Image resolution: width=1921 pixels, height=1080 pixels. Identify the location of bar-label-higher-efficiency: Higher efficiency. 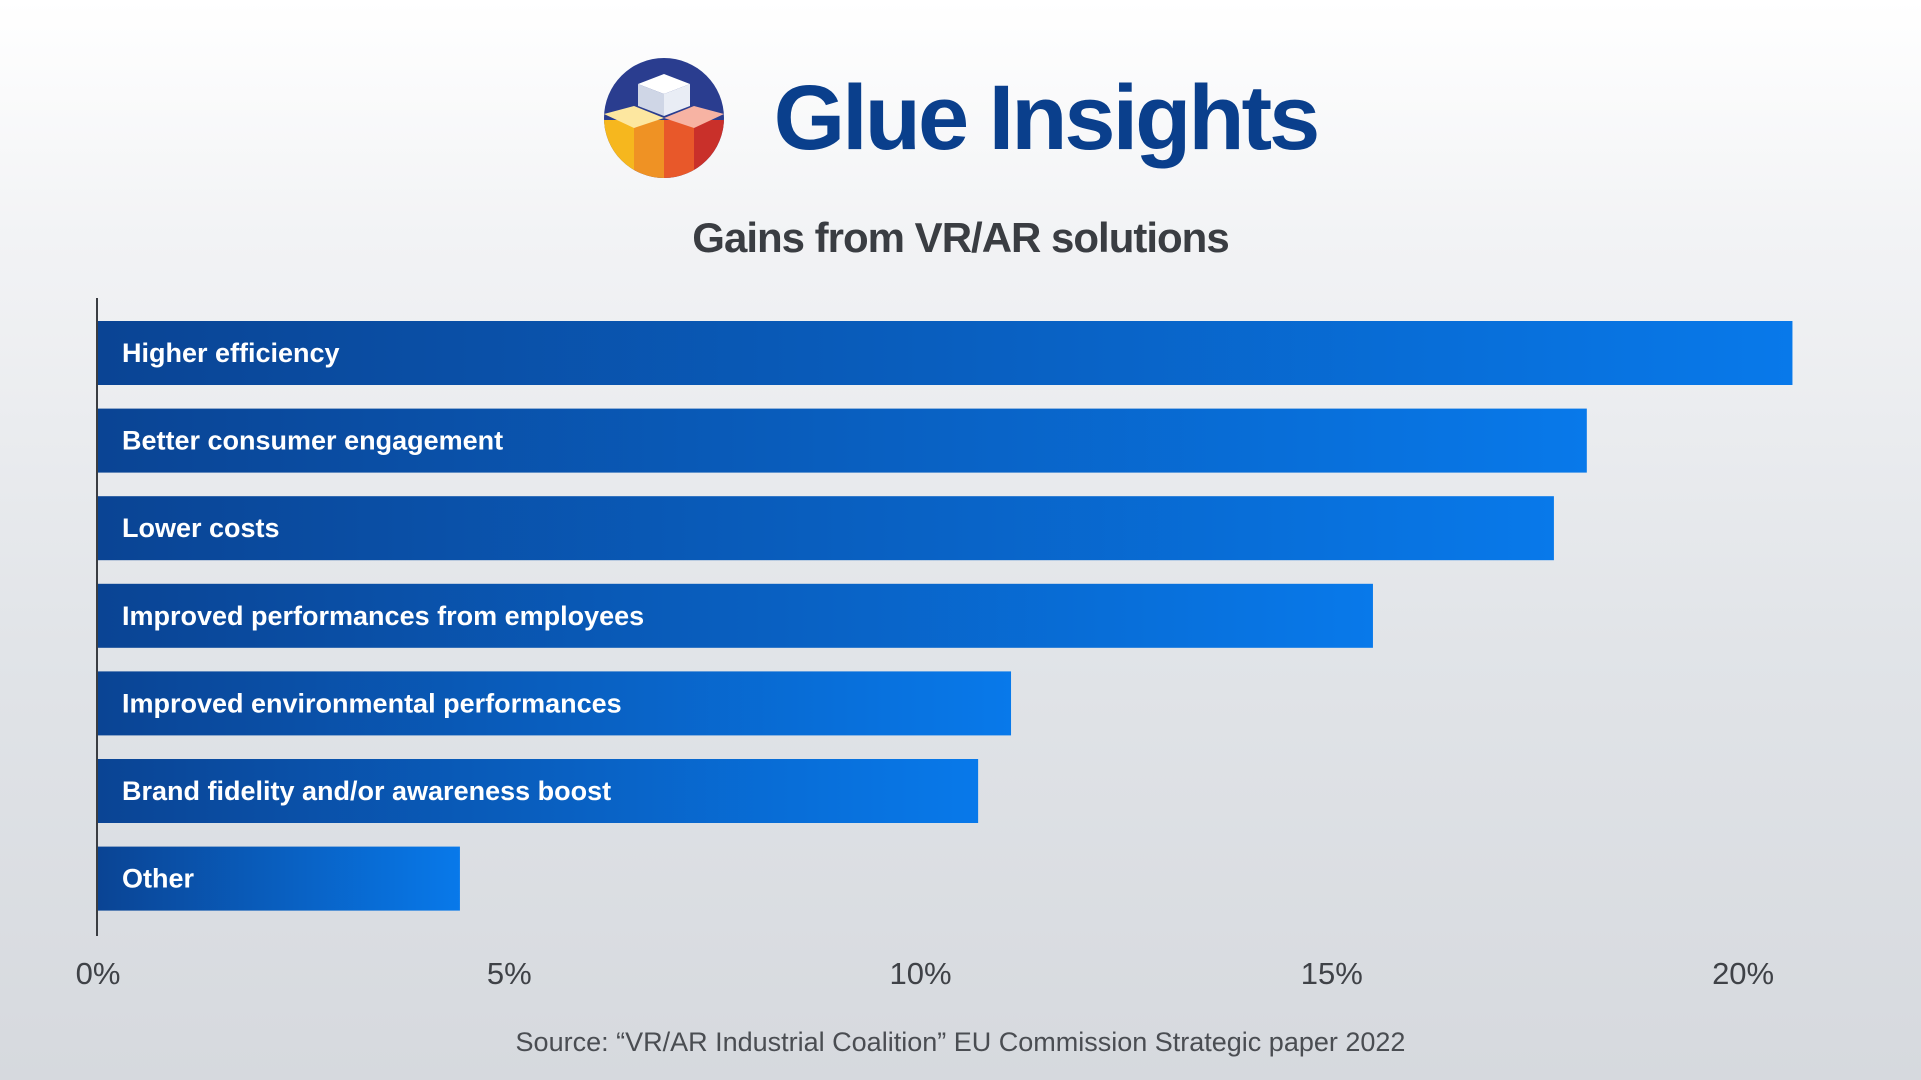
(231, 353).